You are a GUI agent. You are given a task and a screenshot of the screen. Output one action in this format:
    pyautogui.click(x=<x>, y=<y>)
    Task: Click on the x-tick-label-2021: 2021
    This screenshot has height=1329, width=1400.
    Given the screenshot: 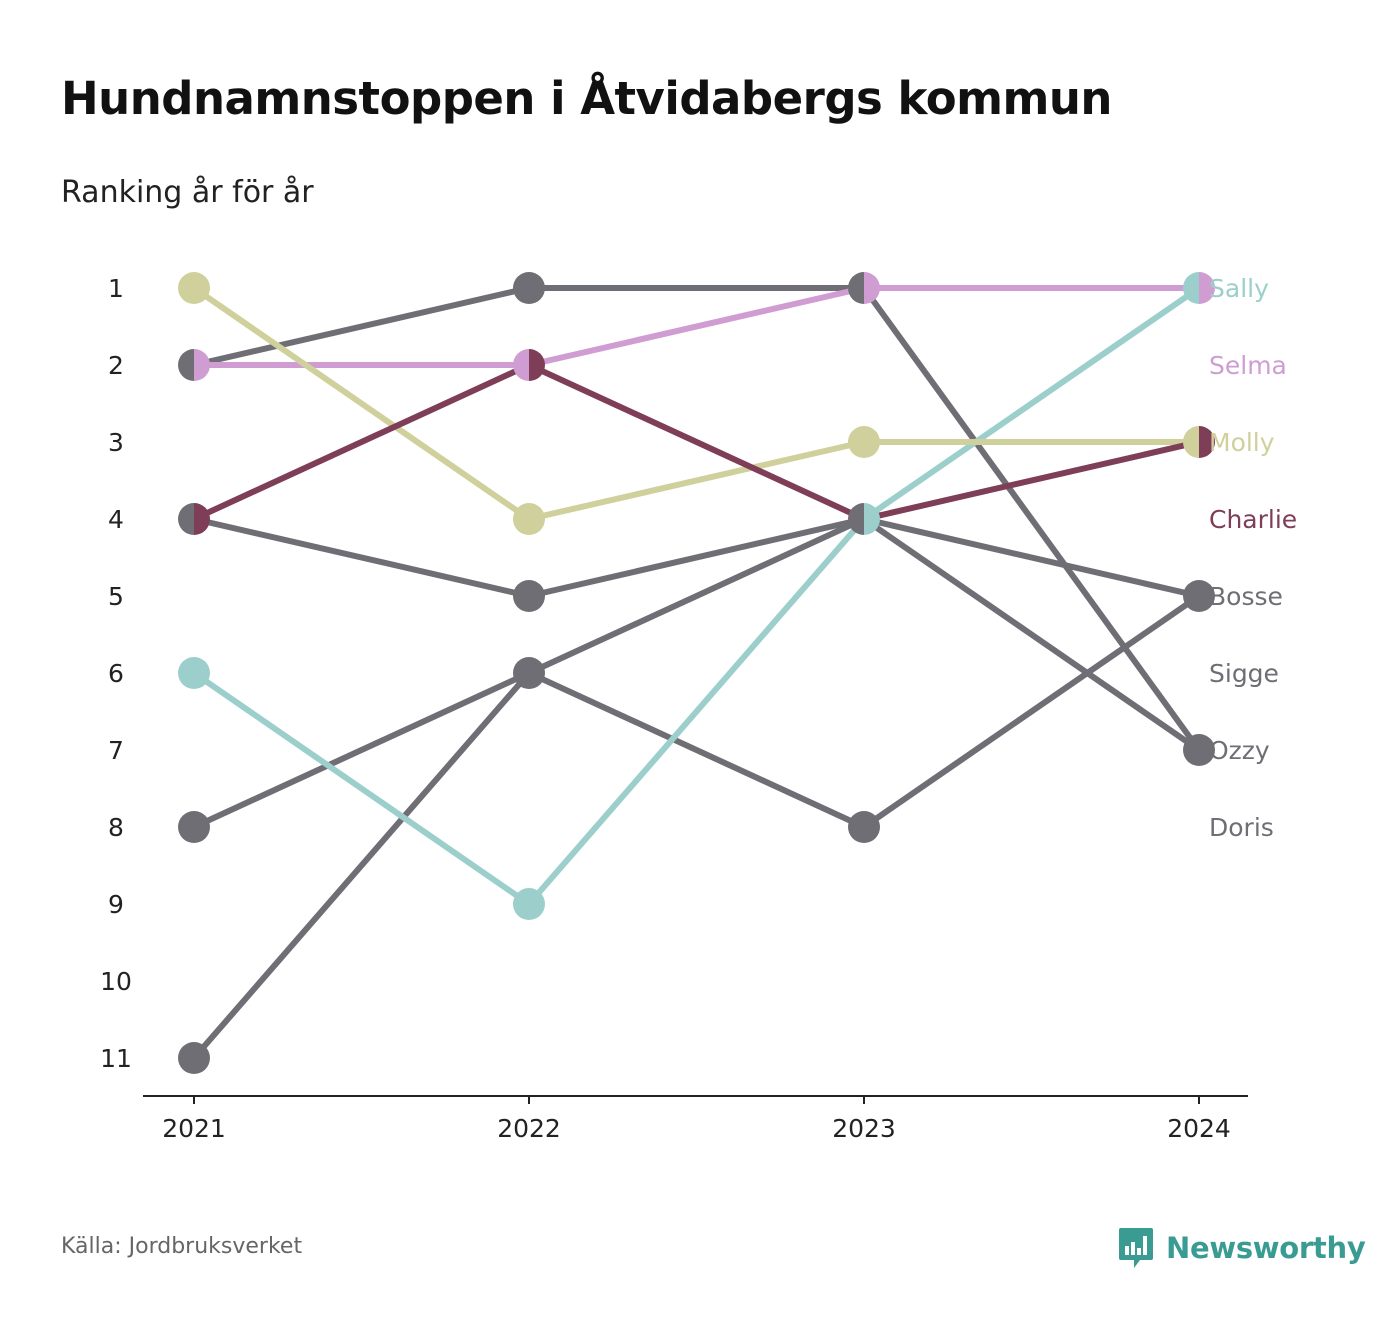 What is the action you would take?
    pyautogui.click(x=194, y=1128)
    